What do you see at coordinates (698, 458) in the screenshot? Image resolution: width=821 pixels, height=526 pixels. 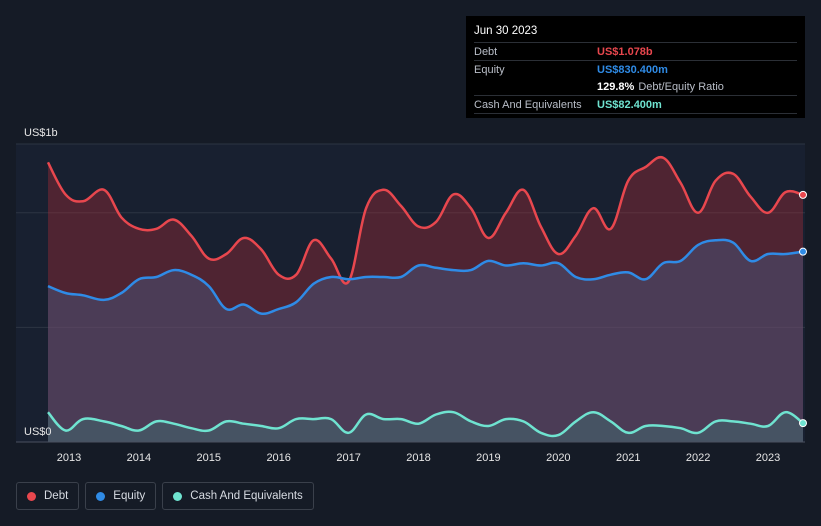 I see `x-tick-label: 2022` at bounding box center [698, 458].